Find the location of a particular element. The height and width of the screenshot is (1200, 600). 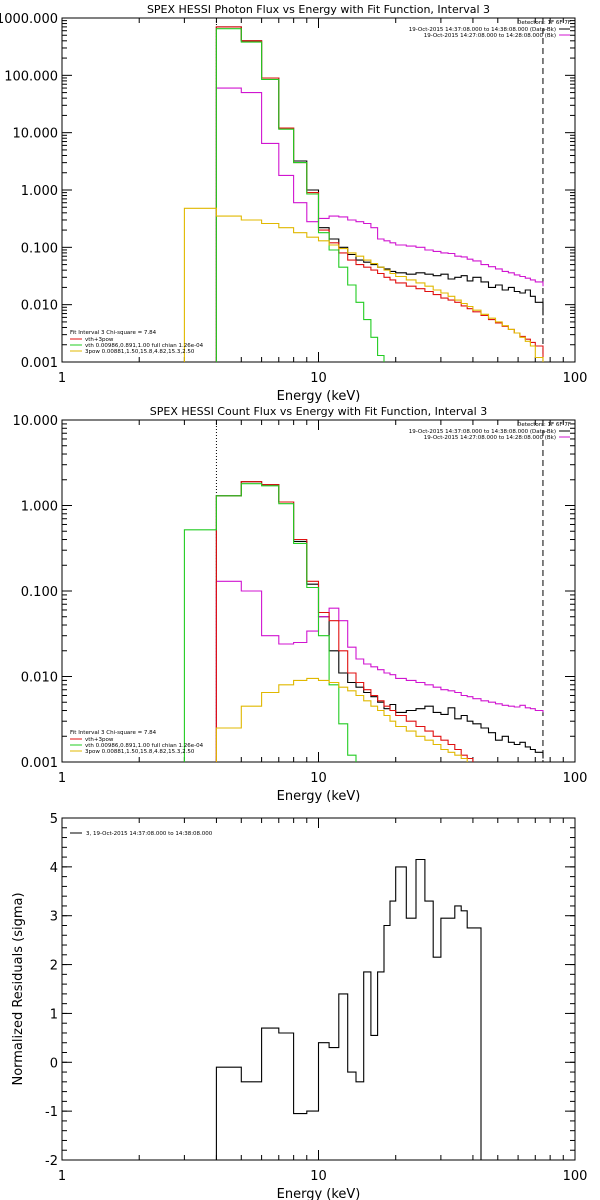

y-tick-label: 3 is located at coordinates (54, 917).